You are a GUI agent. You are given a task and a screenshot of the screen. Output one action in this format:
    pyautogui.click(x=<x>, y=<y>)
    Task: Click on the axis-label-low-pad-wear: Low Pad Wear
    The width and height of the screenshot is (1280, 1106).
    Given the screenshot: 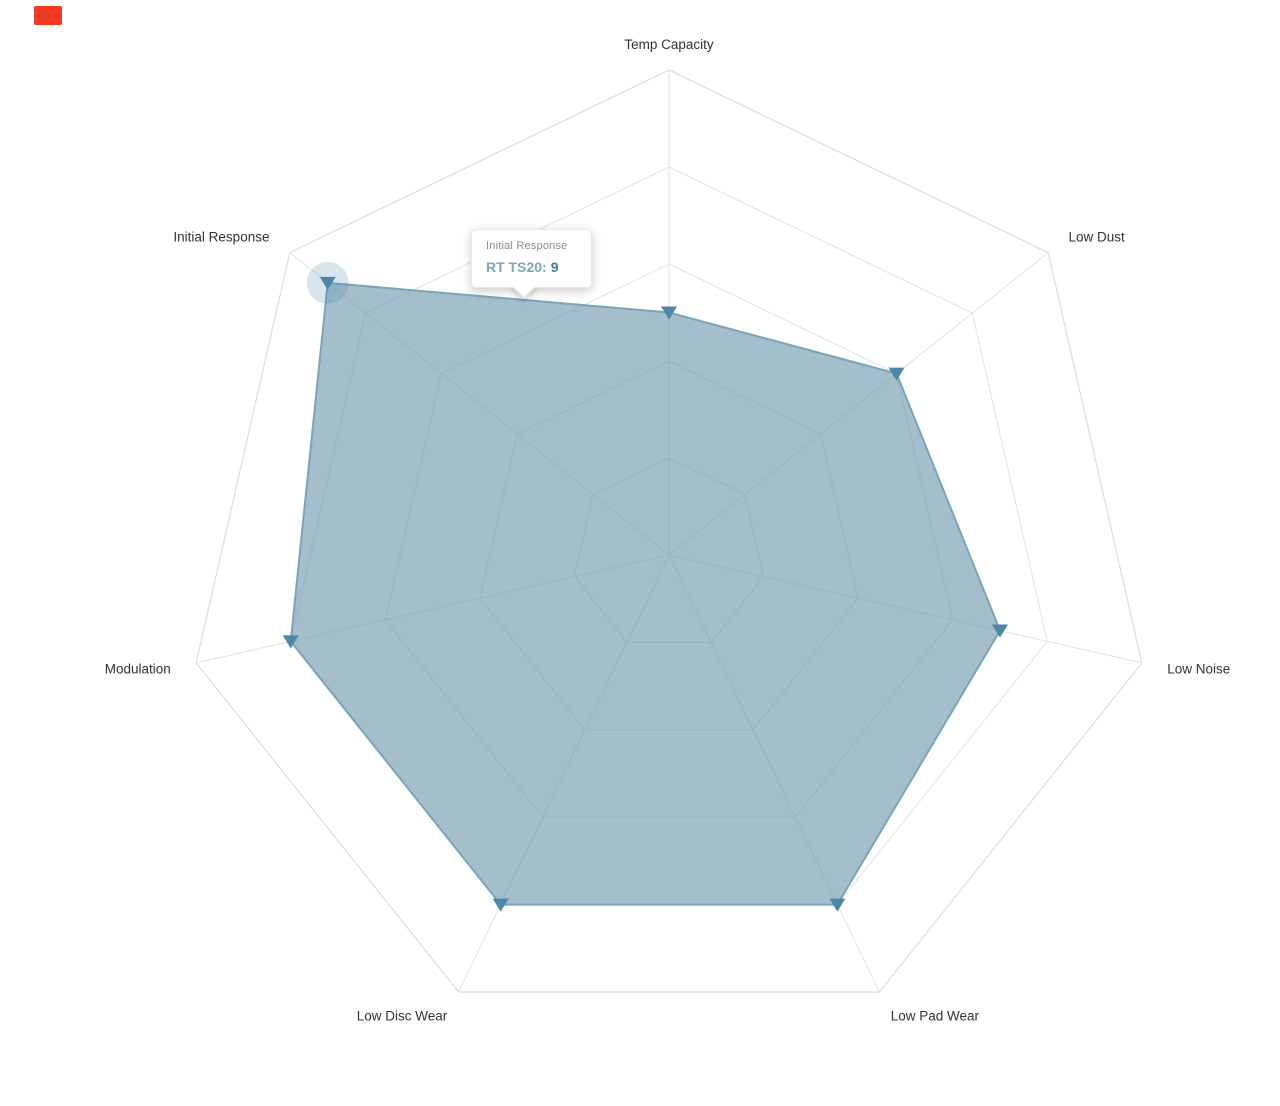 What is the action you would take?
    pyautogui.click(x=935, y=1015)
    